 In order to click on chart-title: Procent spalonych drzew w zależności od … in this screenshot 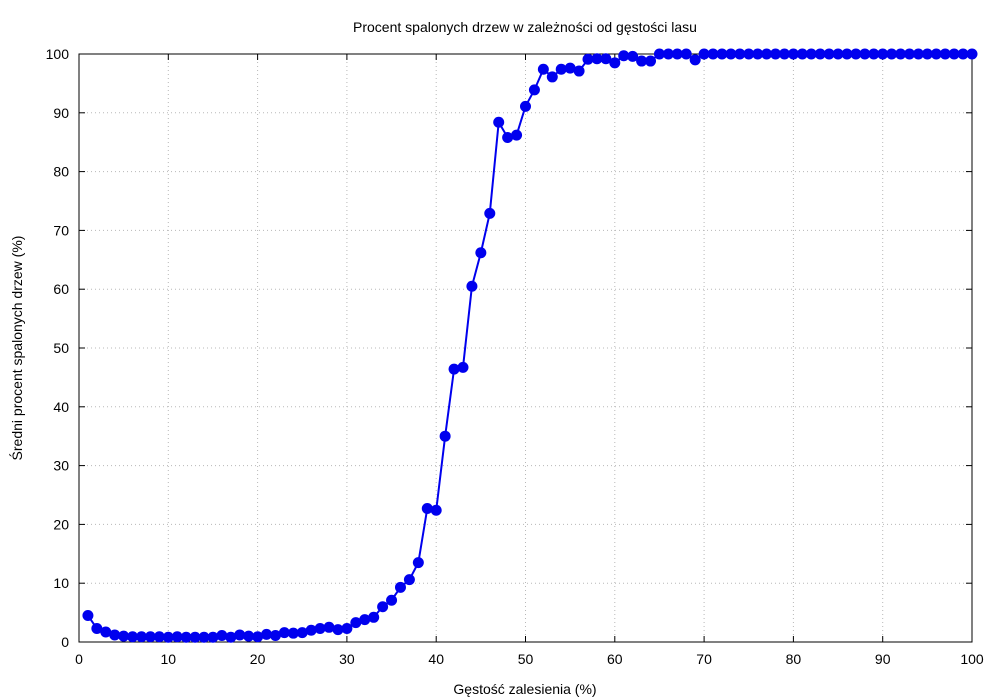, I will do `click(525, 27)`.